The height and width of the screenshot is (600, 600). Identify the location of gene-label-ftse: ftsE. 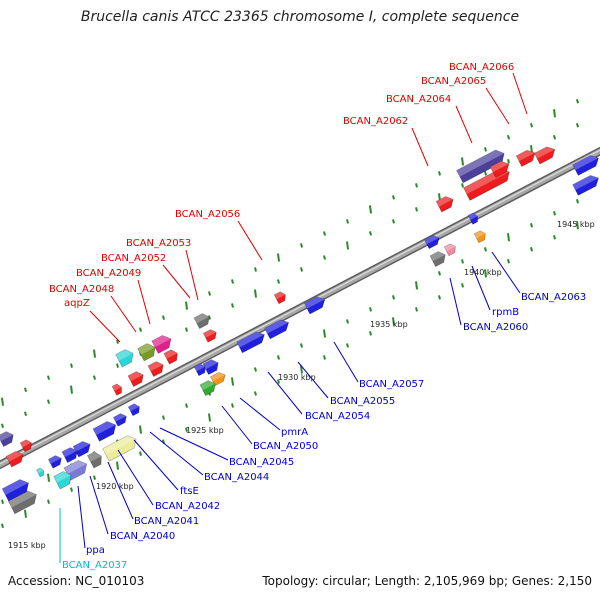
(189, 491).